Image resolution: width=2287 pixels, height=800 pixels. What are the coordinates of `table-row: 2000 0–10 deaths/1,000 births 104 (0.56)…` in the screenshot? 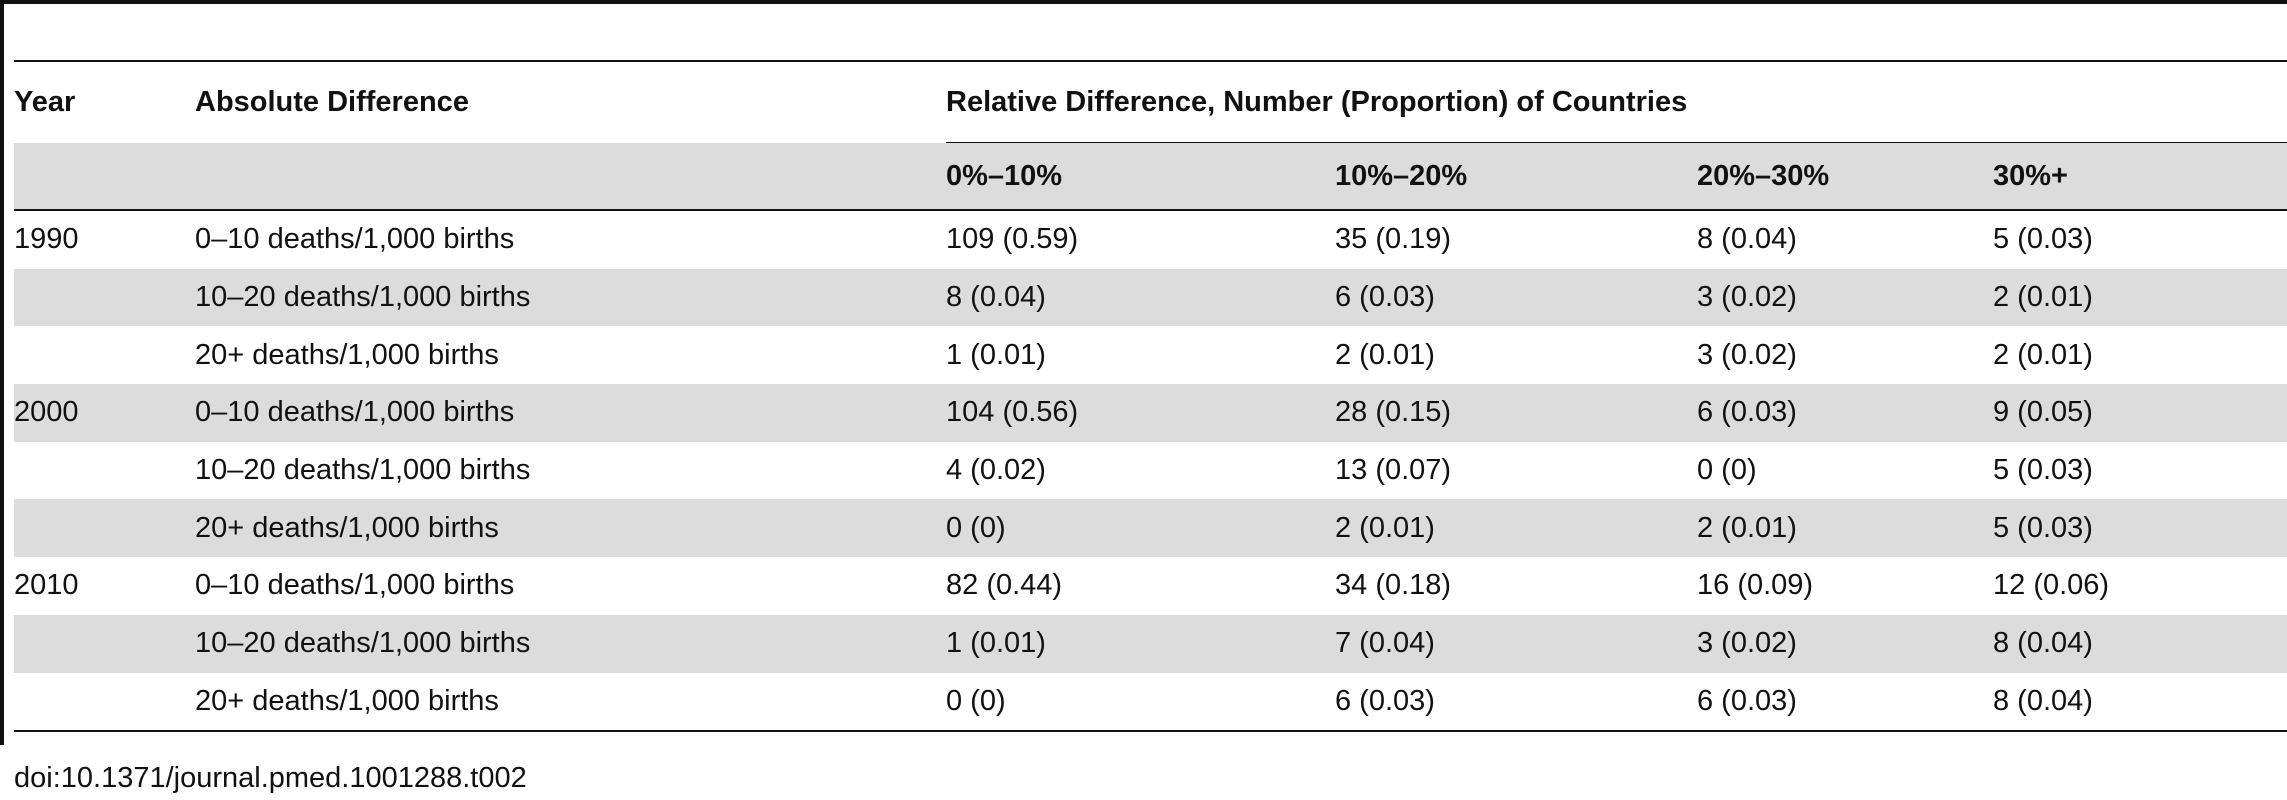 It's located at (1150, 413).